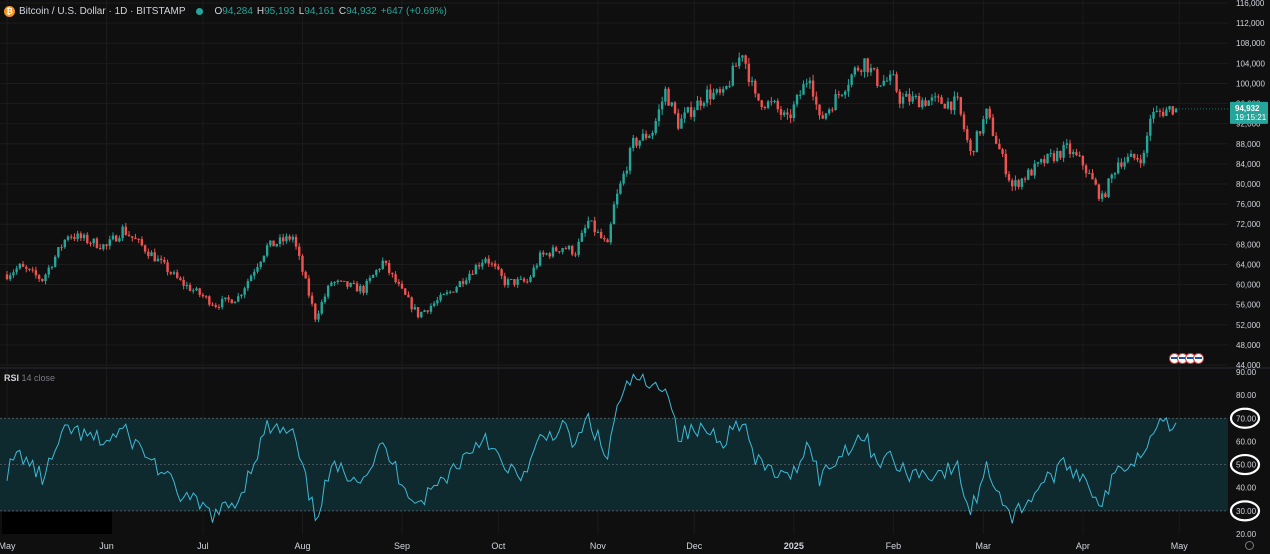 Image resolution: width=1270 pixels, height=554 pixels. Describe the element at coordinates (1248, 264) in the screenshot. I see `price-axis-label: 64,000` at that location.